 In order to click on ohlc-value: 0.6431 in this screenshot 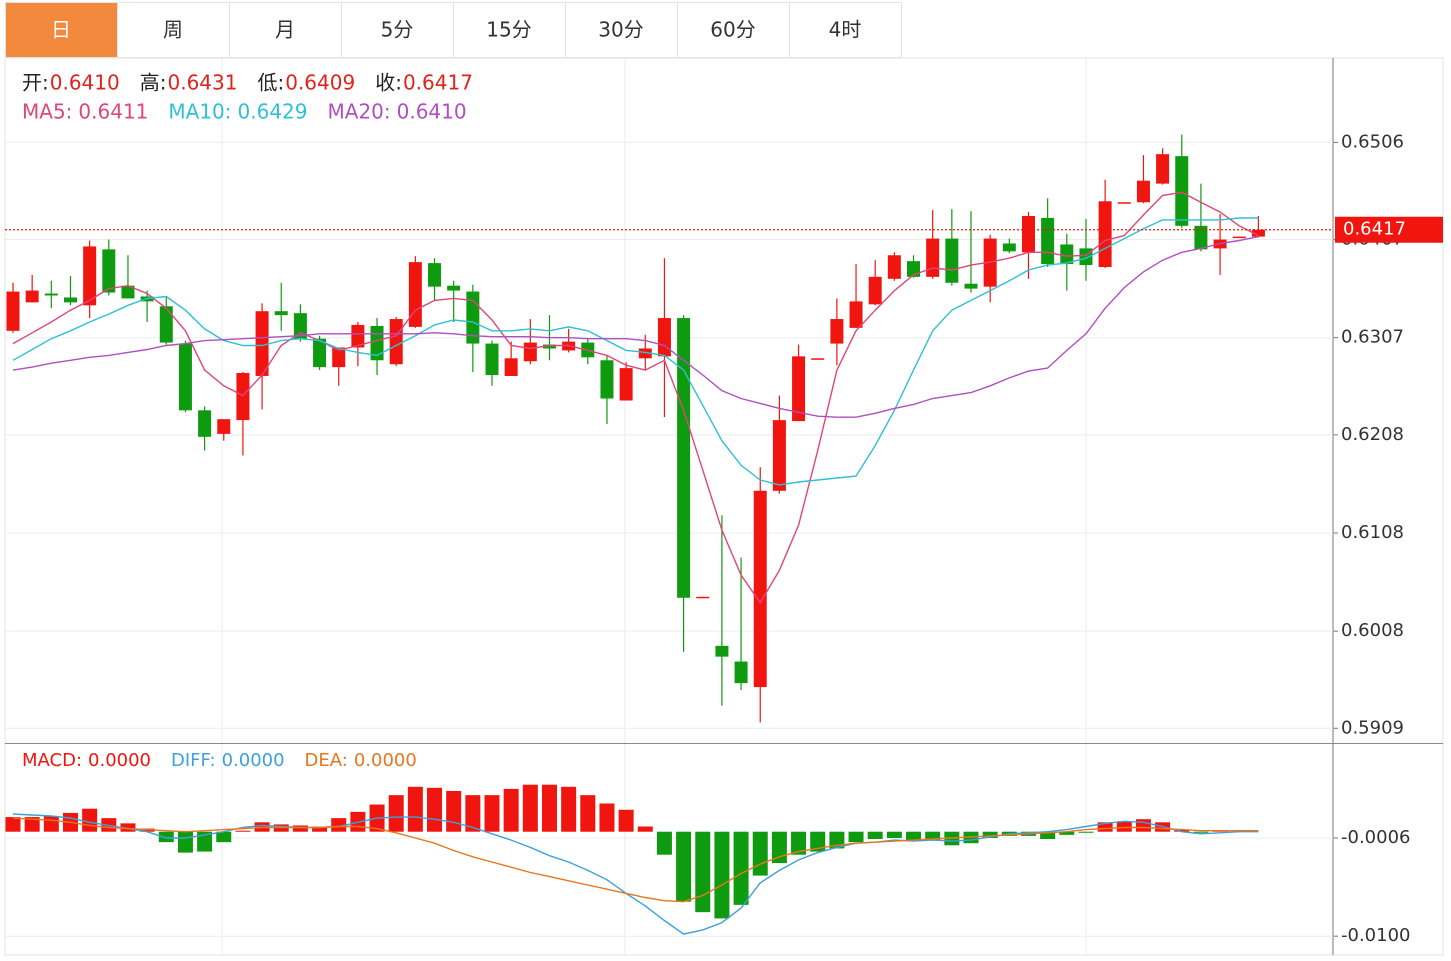, I will do `click(202, 83)`.